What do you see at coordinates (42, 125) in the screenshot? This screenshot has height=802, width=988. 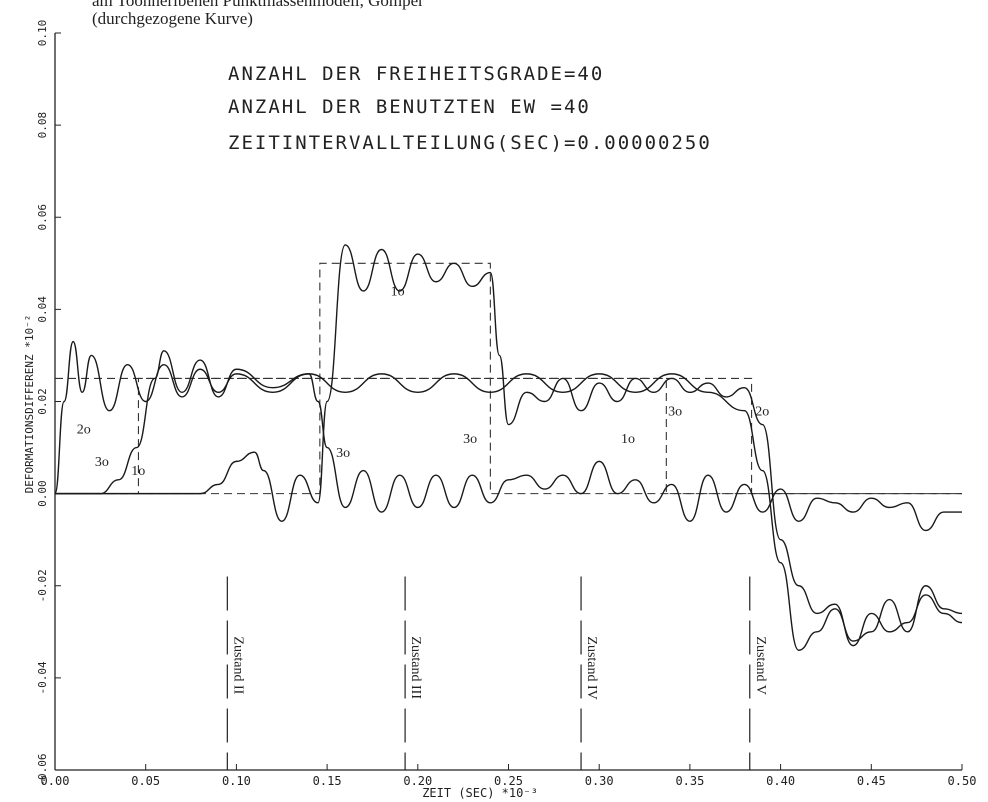 I see `y-tick-label: 0.08` at bounding box center [42, 125].